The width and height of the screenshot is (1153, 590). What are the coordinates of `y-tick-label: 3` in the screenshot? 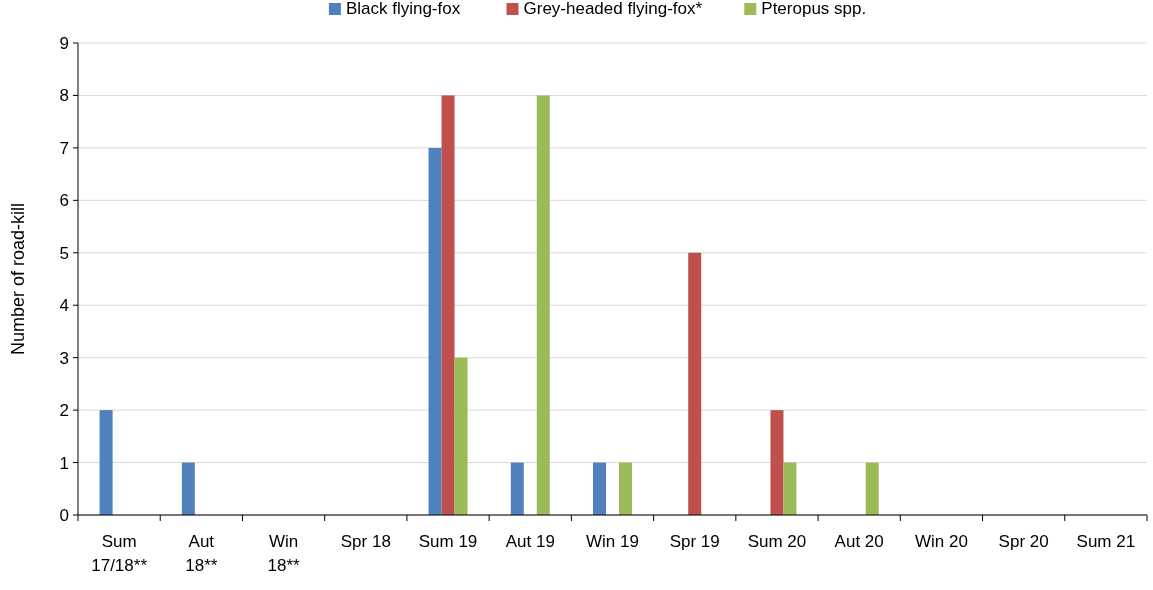 It's located at (64, 358).